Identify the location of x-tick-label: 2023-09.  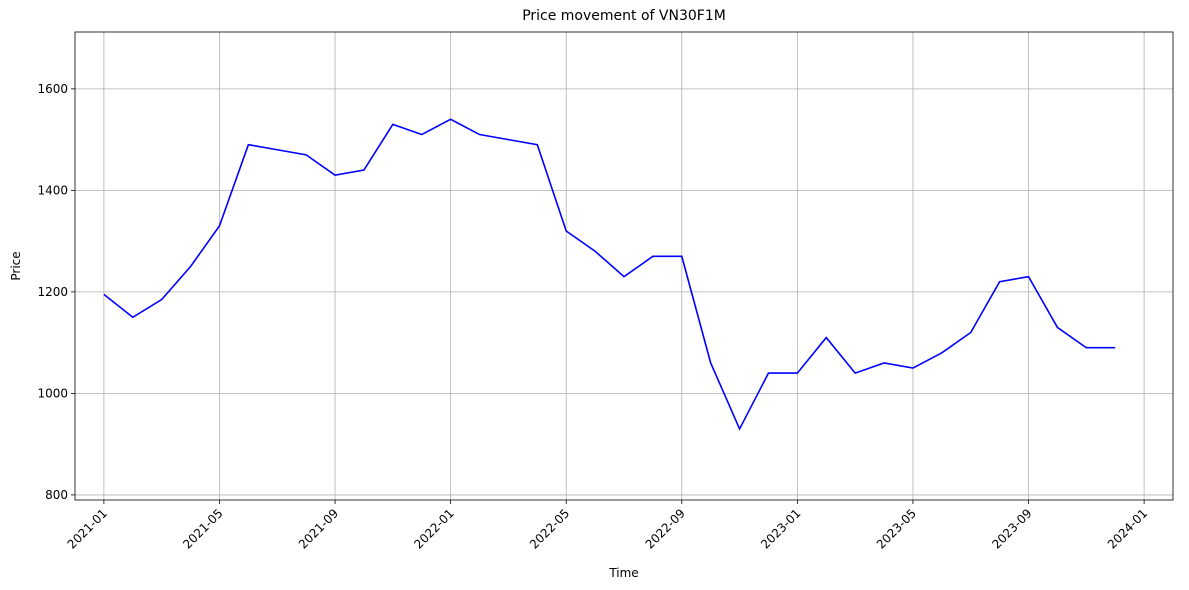
(1011, 528).